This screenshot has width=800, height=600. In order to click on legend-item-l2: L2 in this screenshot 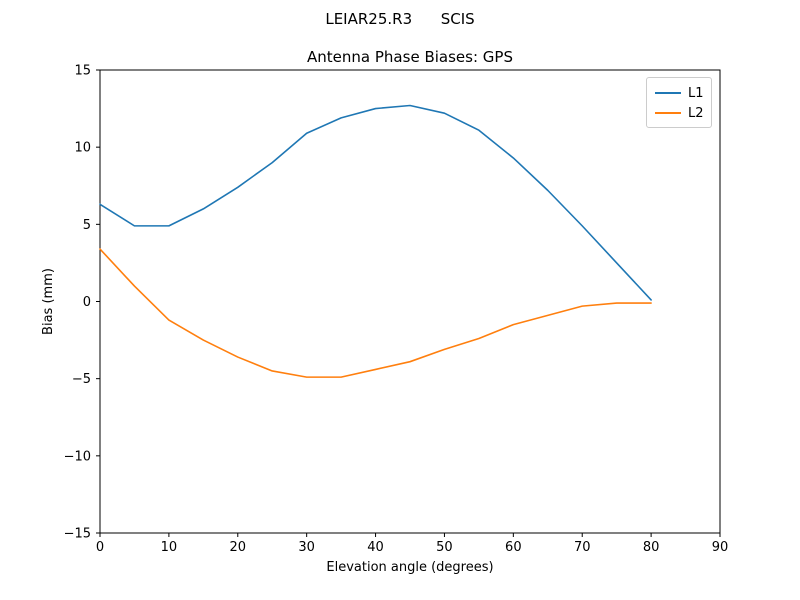, I will do `click(679, 113)`.